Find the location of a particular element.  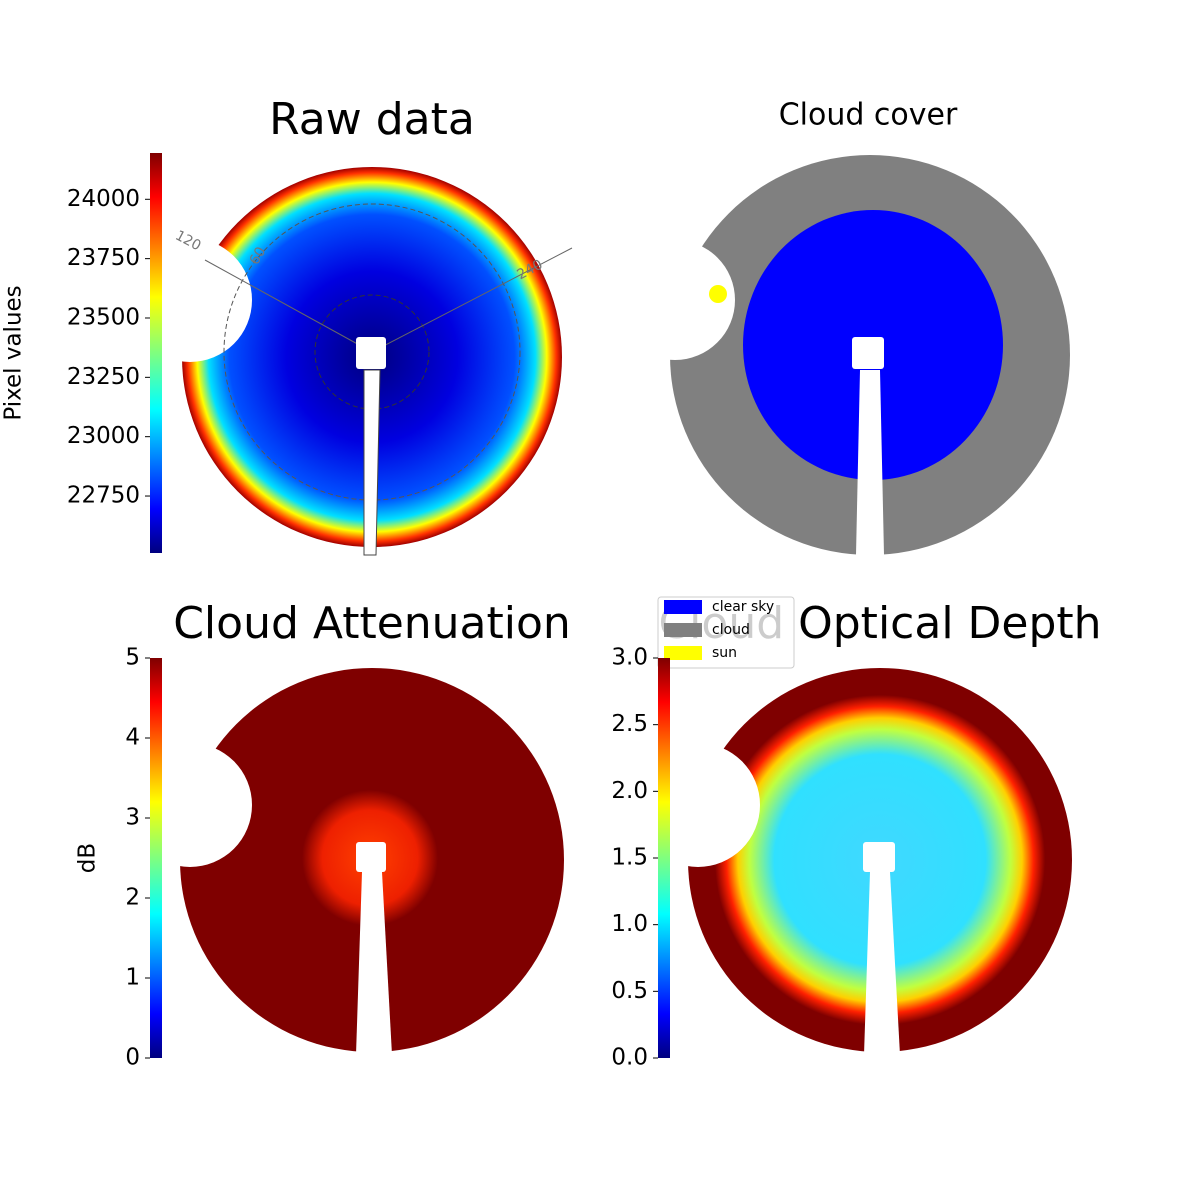

cloud-cover-image is located at coordinates (842, 355).